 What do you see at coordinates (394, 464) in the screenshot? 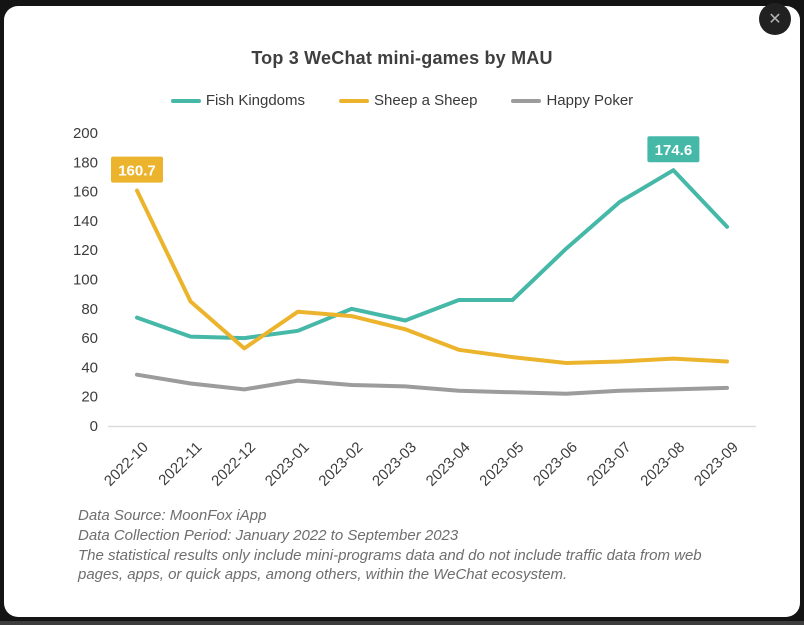
I see `x-tick-label: 2023-03` at bounding box center [394, 464].